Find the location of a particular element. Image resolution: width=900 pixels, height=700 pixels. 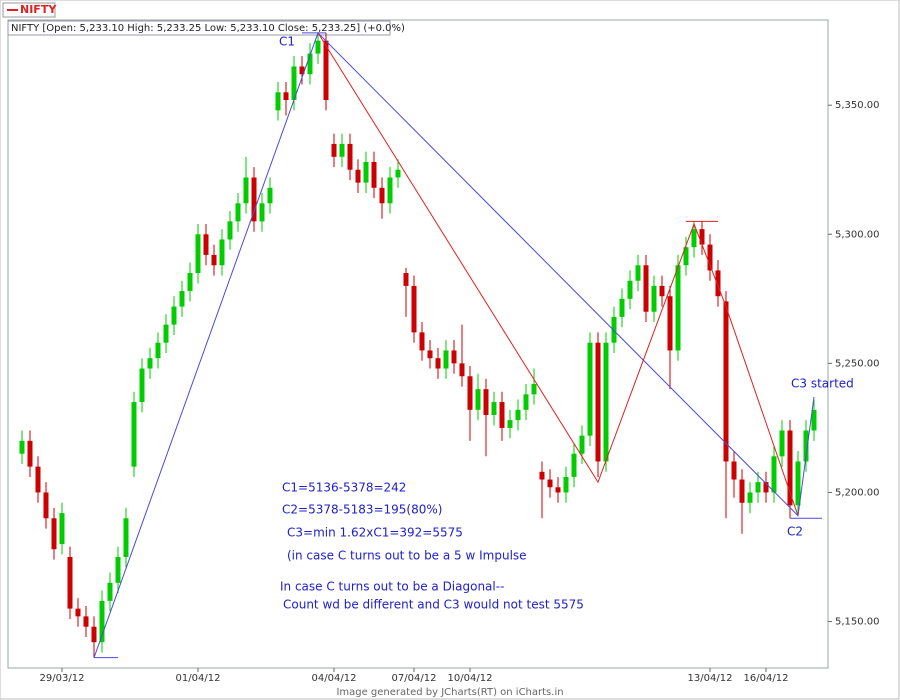

label-c2: C2 is located at coordinates (795, 532).